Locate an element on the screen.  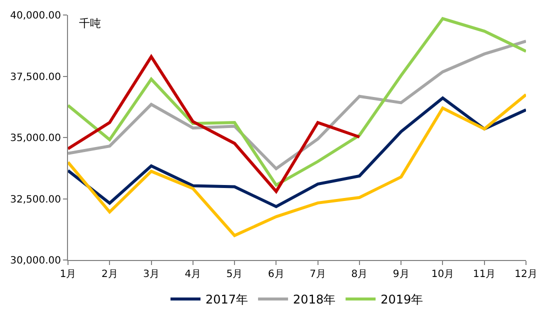
x-tick-label: 9月 is located at coordinates (401, 274).